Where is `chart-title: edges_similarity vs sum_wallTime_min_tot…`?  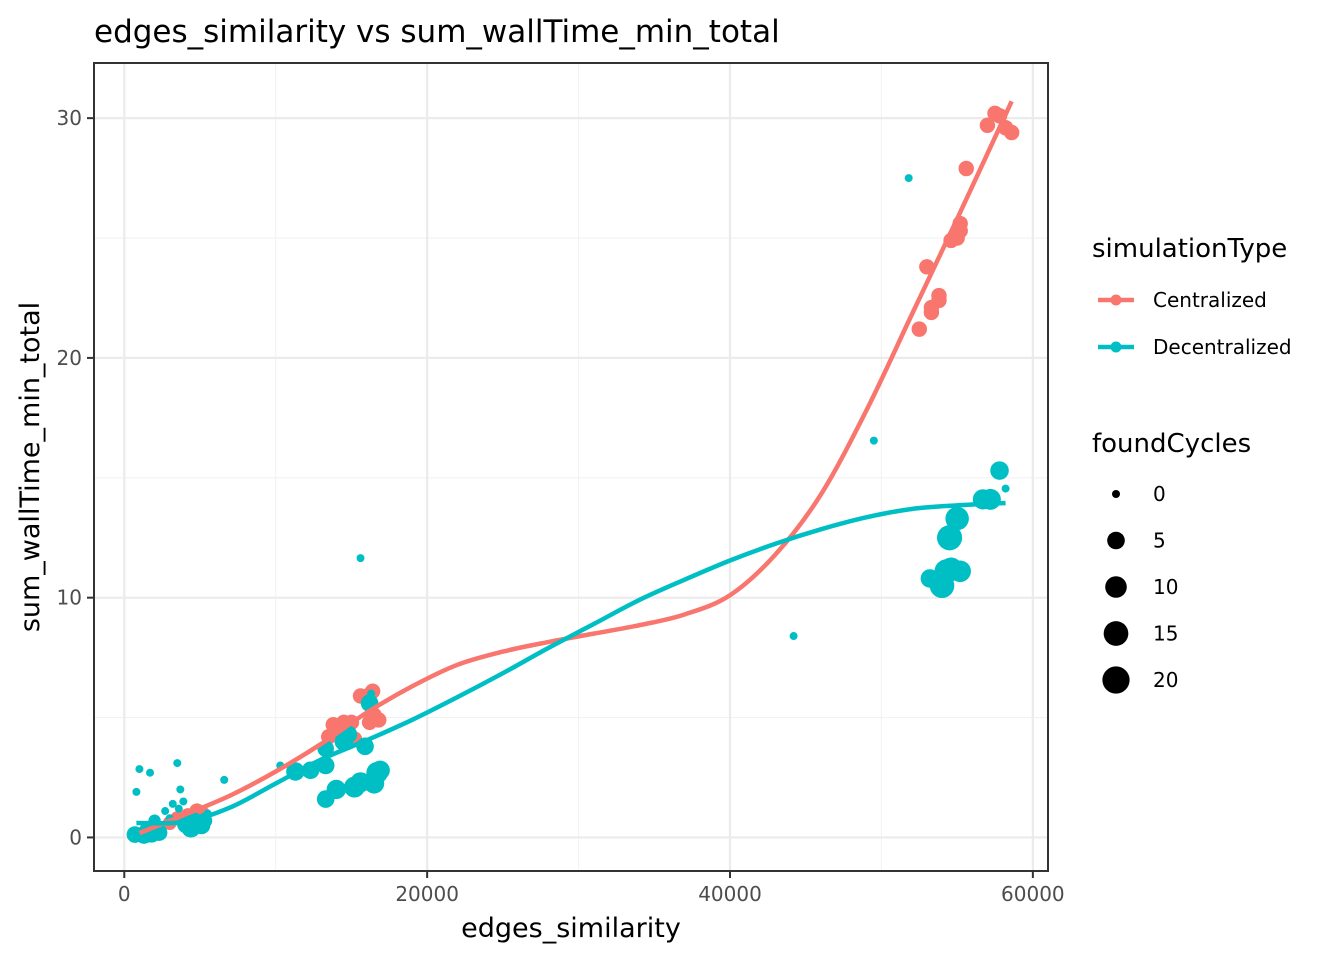 chart-title: edges_similarity vs sum_wallTime_min_tot… is located at coordinates (437, 32).